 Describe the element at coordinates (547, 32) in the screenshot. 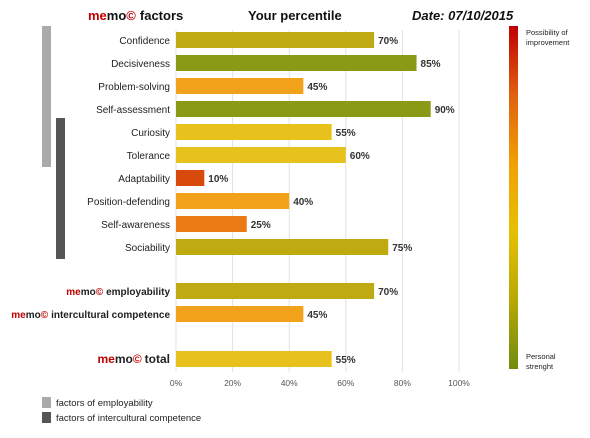

I see `scale-top-label: Possibility of` at that location.